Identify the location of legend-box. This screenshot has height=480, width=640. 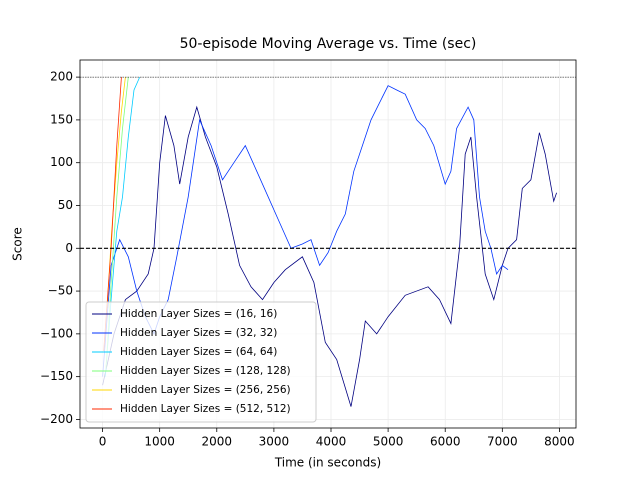
(201, 362).